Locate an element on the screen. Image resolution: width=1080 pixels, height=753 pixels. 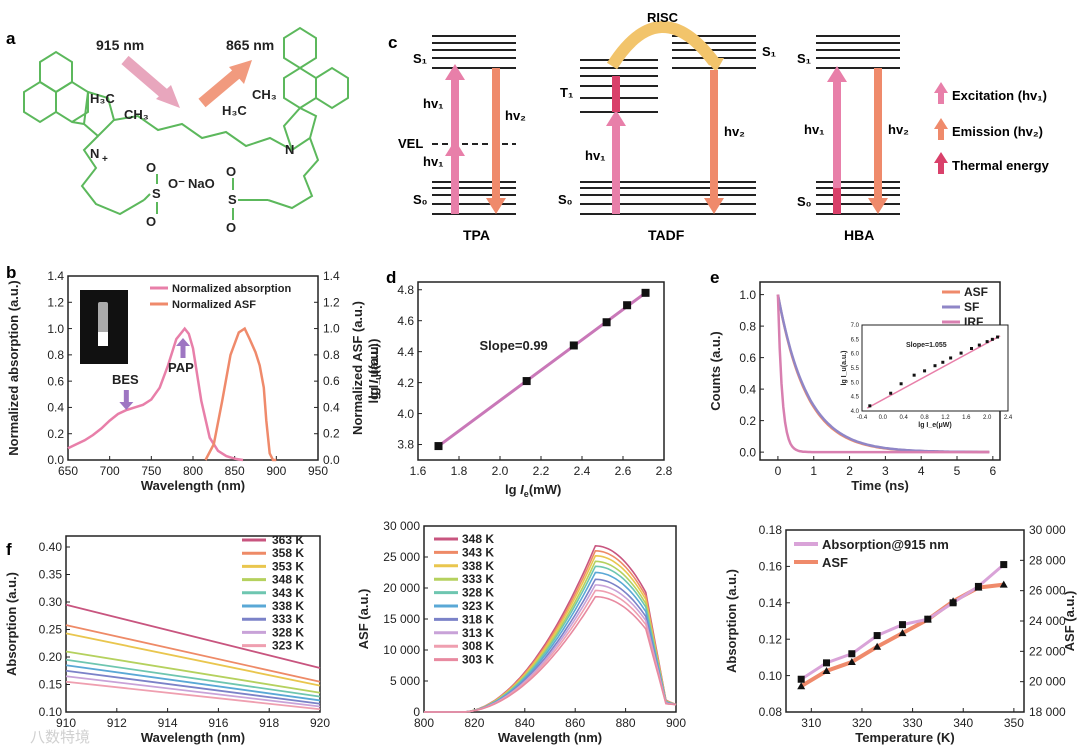
x-tick-label: 800 is located at coordinates (193, 471).